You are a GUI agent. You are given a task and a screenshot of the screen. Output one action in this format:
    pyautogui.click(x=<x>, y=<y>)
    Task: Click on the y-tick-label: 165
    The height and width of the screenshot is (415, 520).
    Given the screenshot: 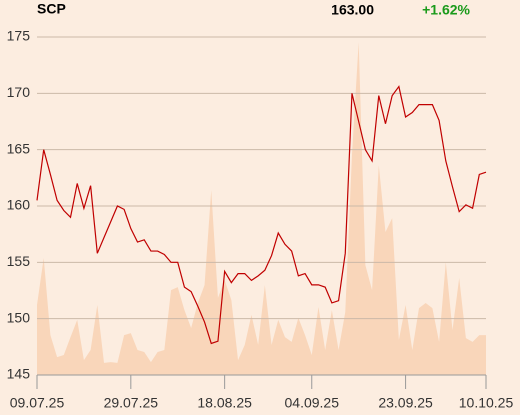 What is the action you would take?
    pyautogui.click(x=19, y=148)
    